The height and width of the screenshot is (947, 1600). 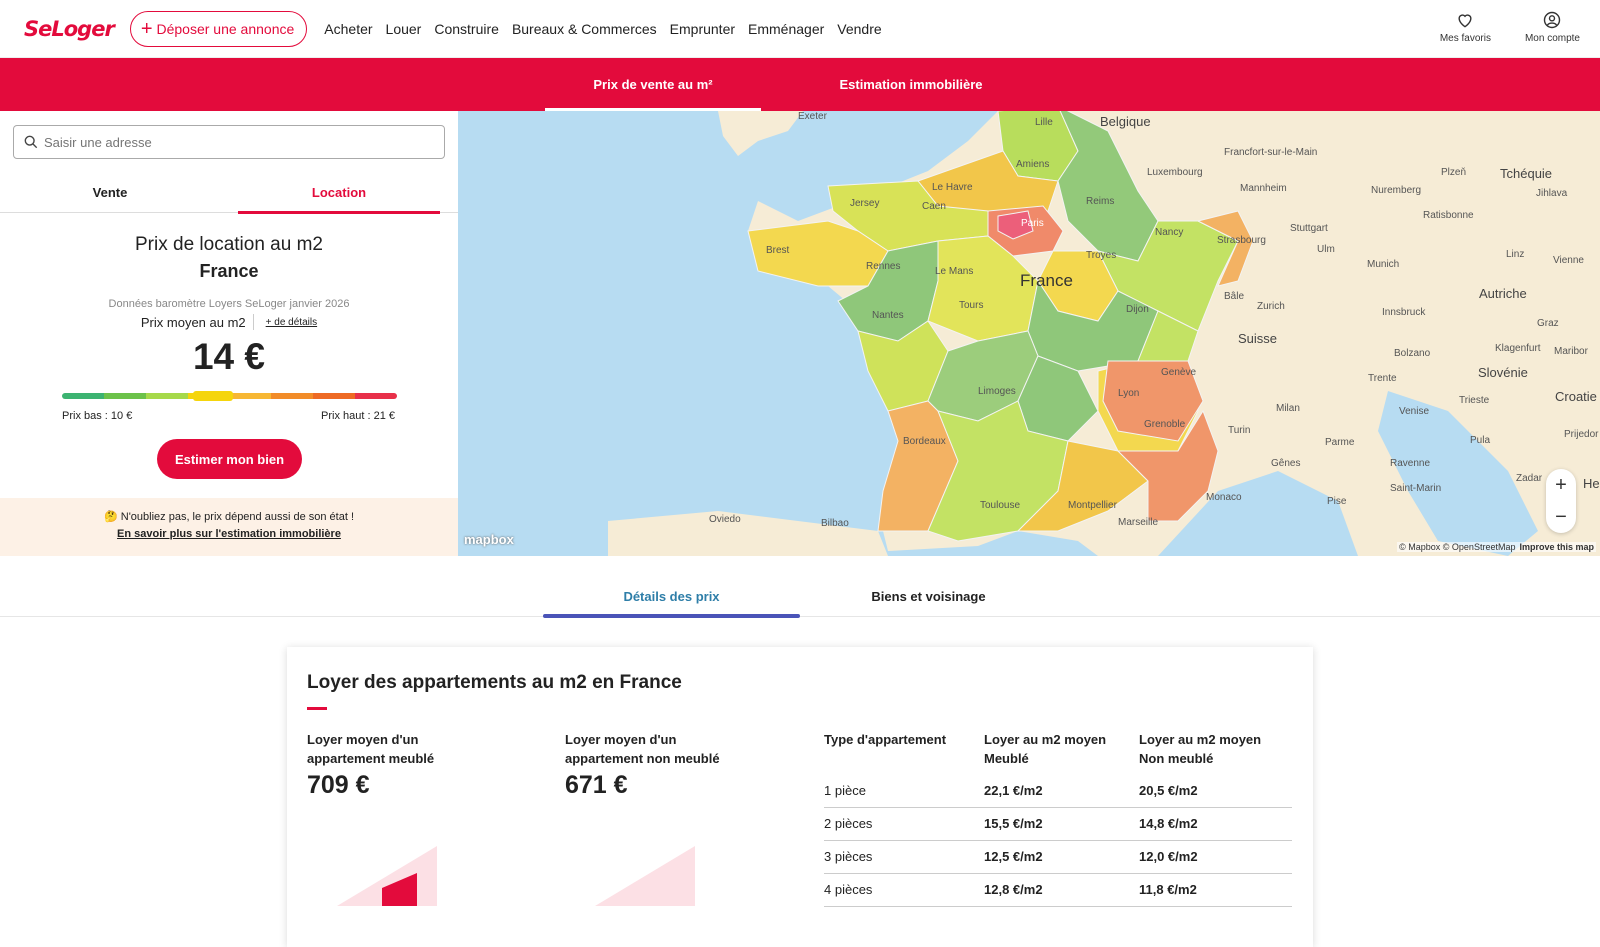 What do you see at coordinates (725, 519) in the screenshot?
I see `map-label-oviedo: Oviedo` at bounding box center [725, 519].